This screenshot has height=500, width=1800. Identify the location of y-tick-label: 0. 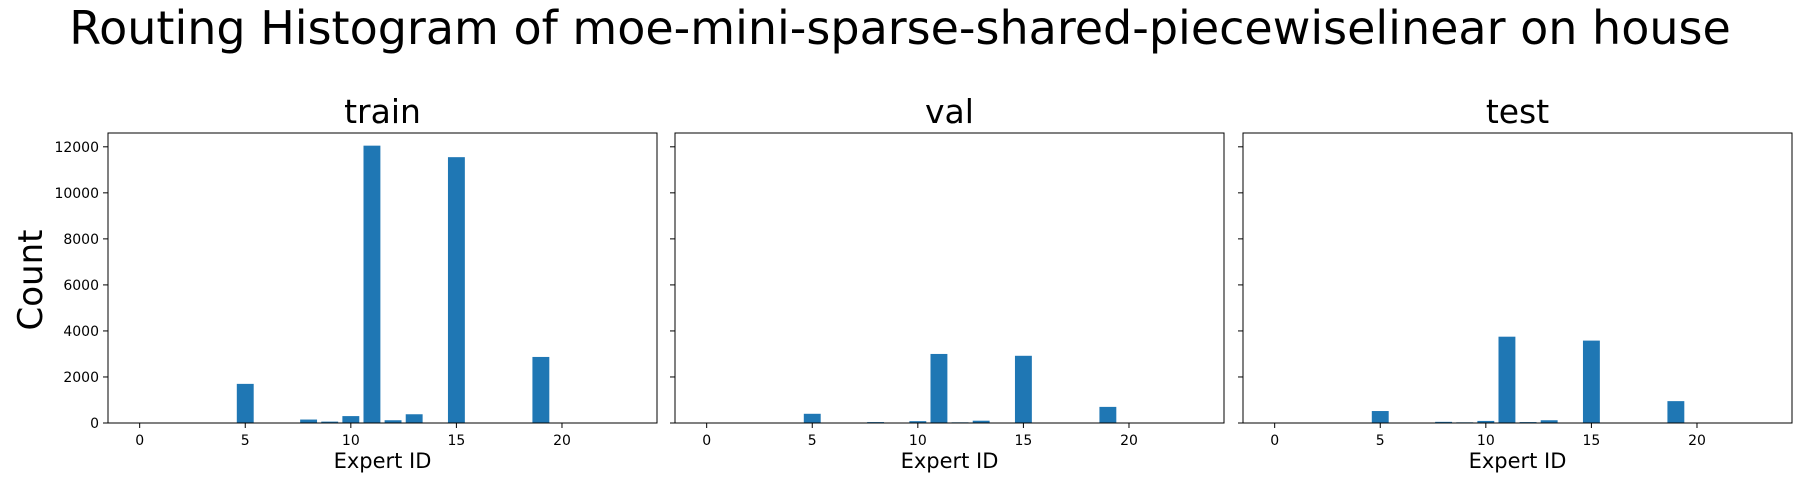
(94, 424).